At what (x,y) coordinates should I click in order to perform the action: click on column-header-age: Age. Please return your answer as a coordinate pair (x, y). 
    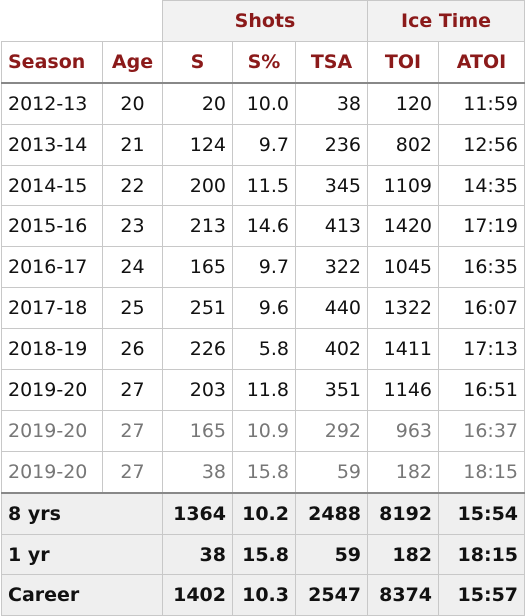
    Looking at the image, I should click on (132, 62).